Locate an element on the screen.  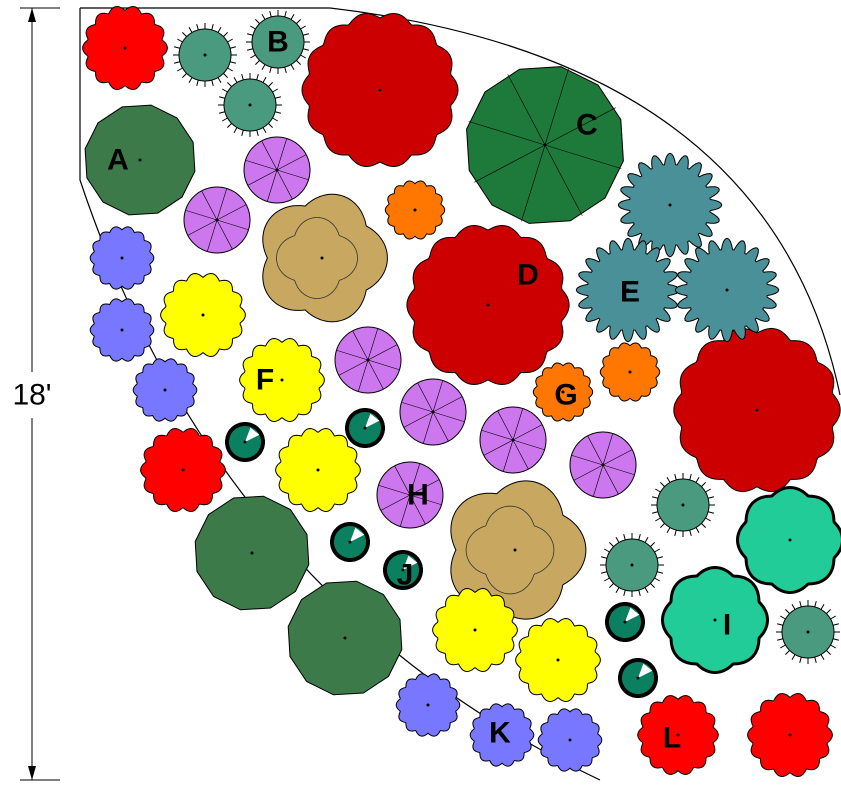
dimension: 18' is located at coordinates (34, 394).